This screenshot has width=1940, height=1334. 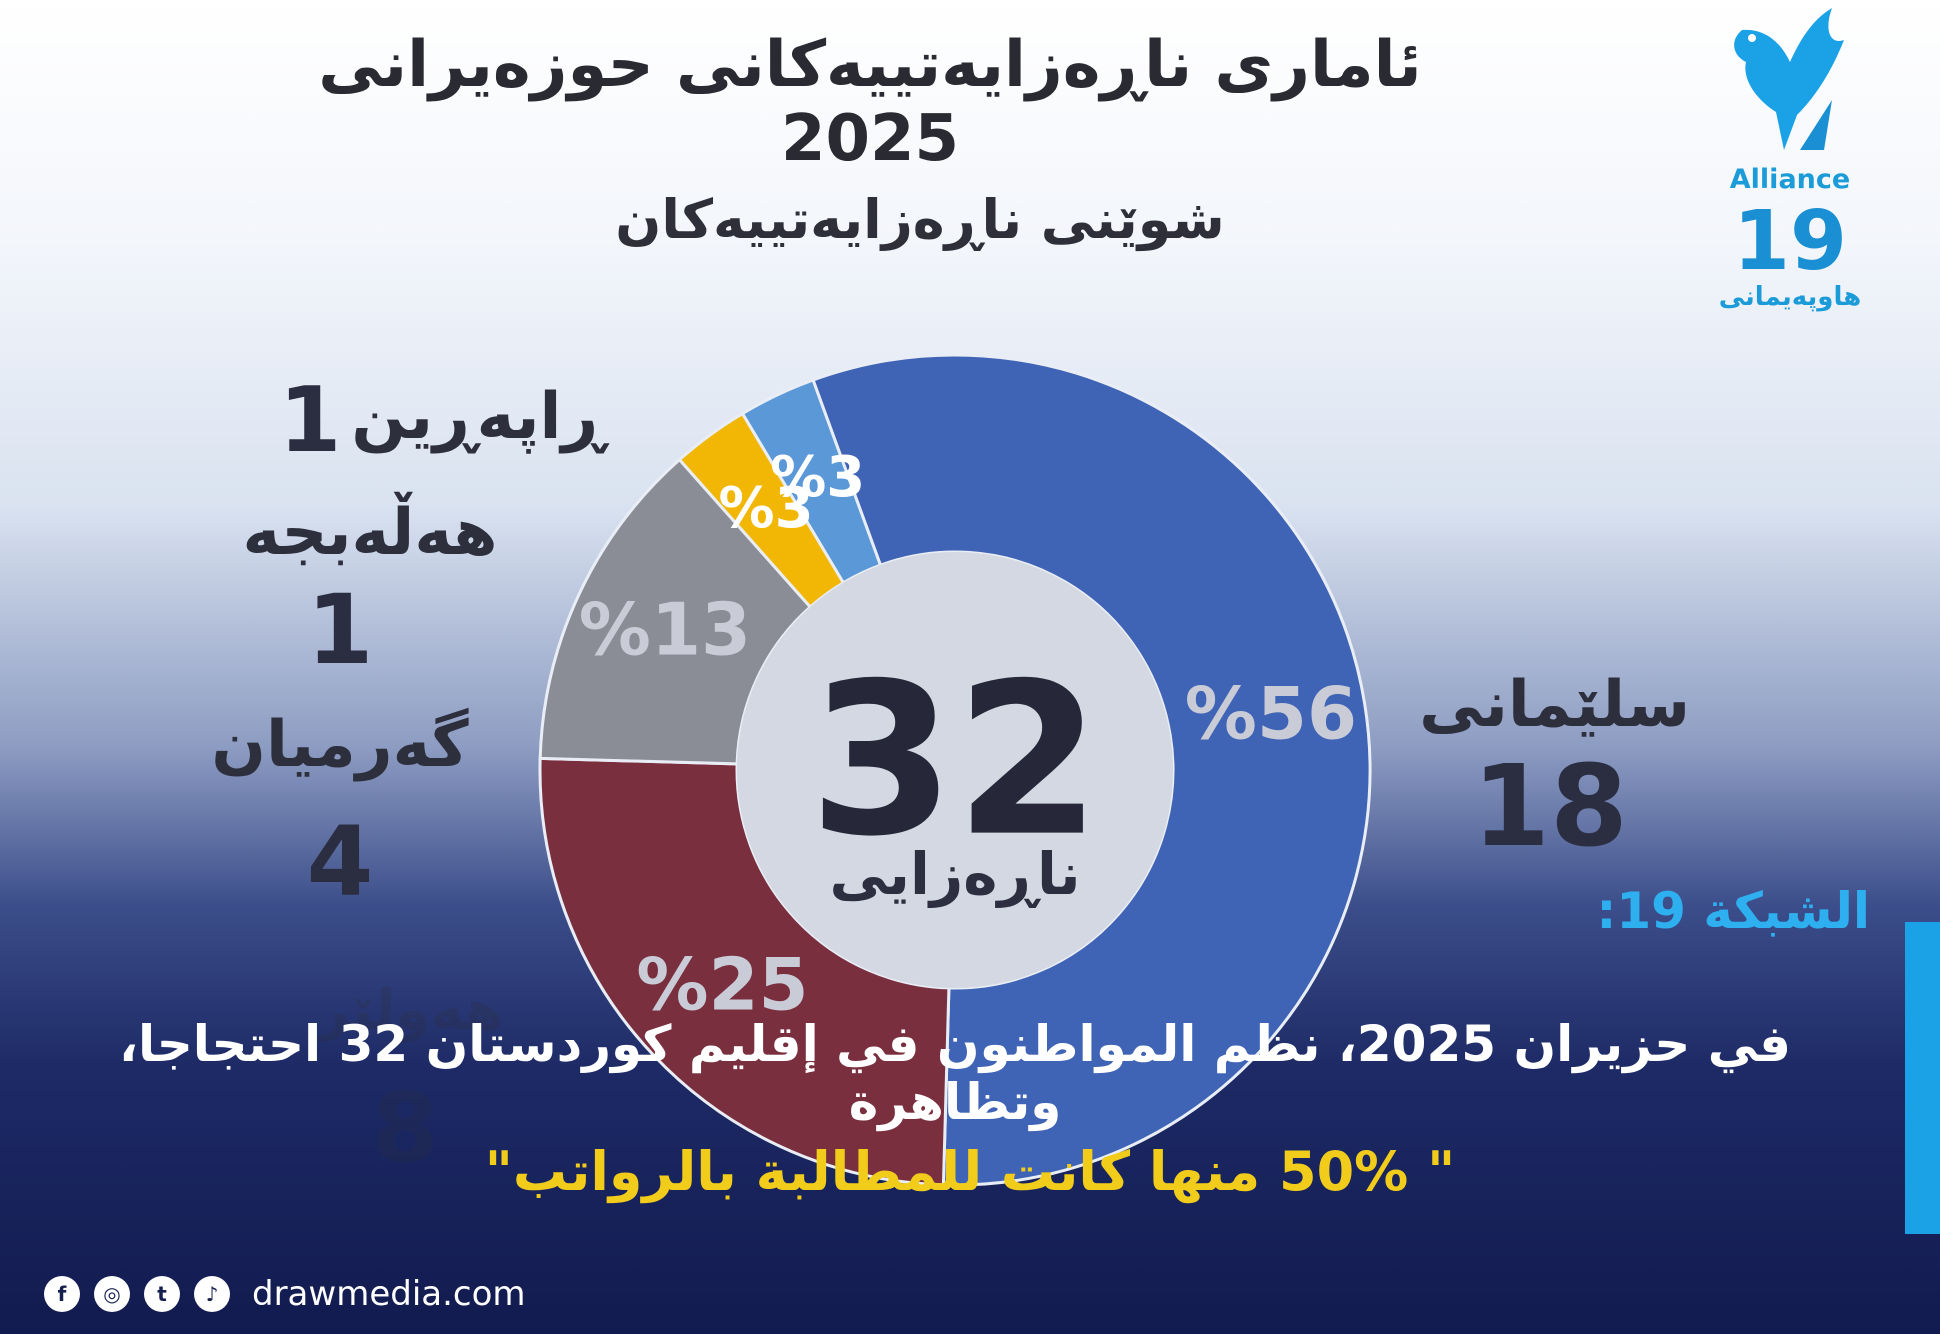 I want to click on city-label-sulaymaniyah: سلێمانی, so click(x=1554, y=705).